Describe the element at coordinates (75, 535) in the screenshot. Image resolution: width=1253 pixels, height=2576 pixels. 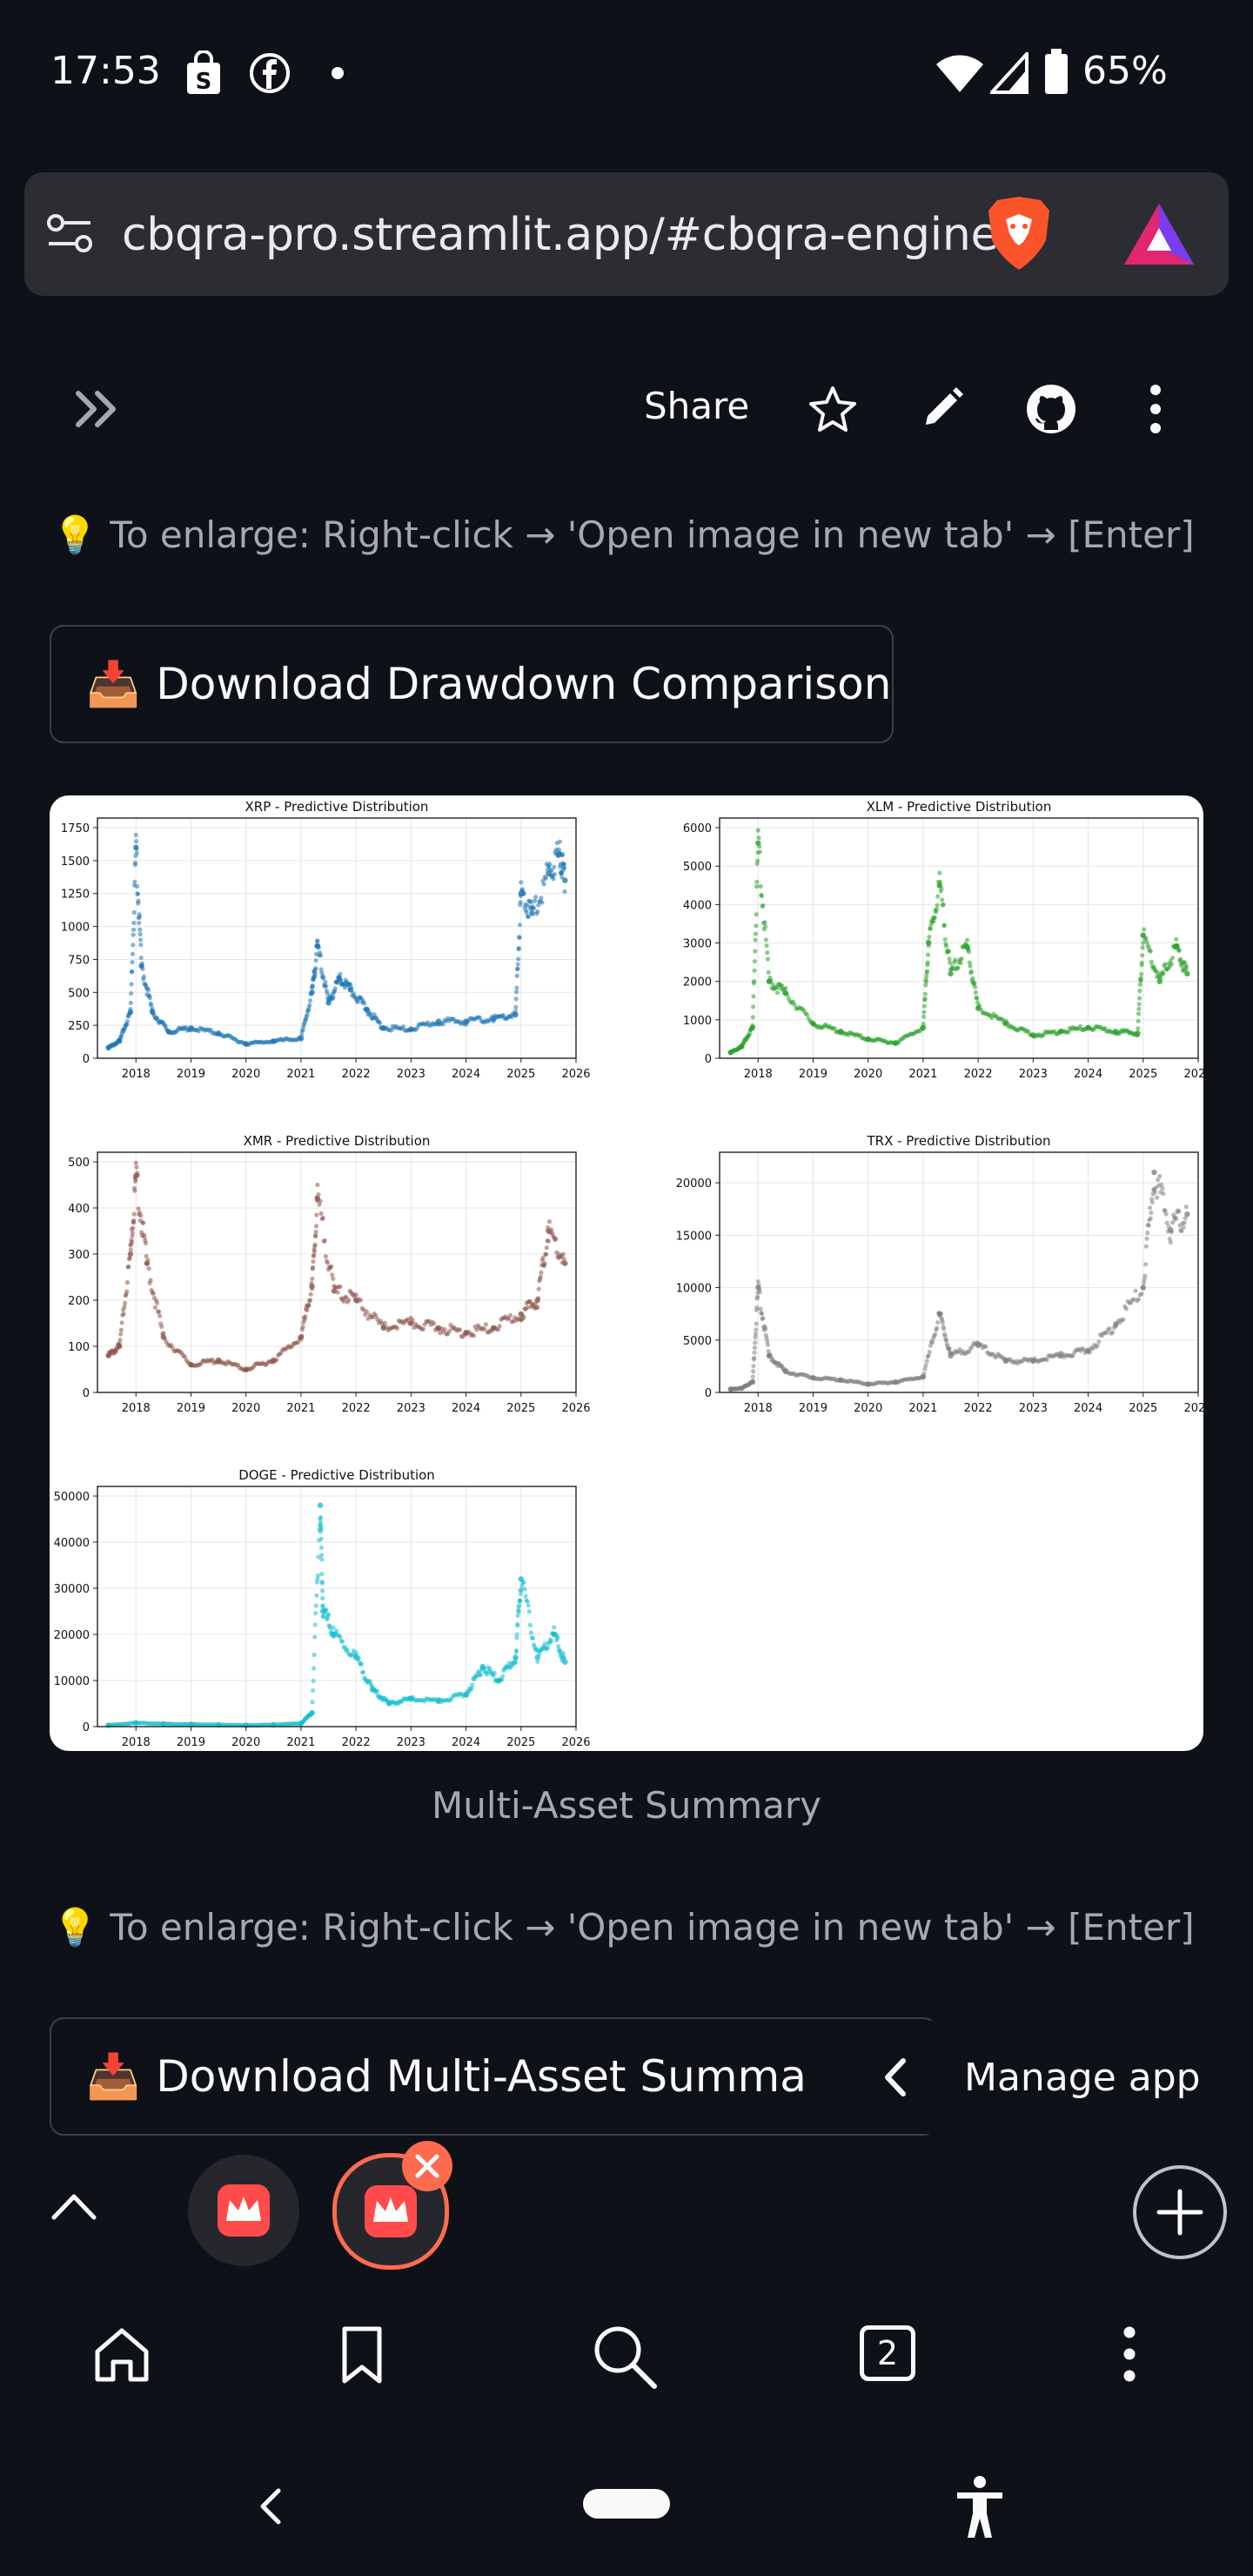
I see `lightbulb-icon: 💡` at that location.